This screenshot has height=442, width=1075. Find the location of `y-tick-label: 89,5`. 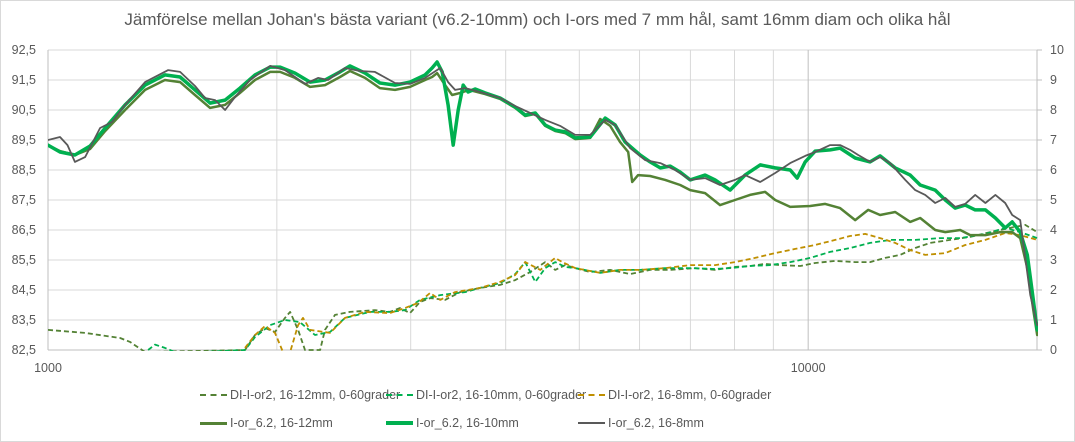

y-tick-label: 89,5 is located at coordinates (24, 140).